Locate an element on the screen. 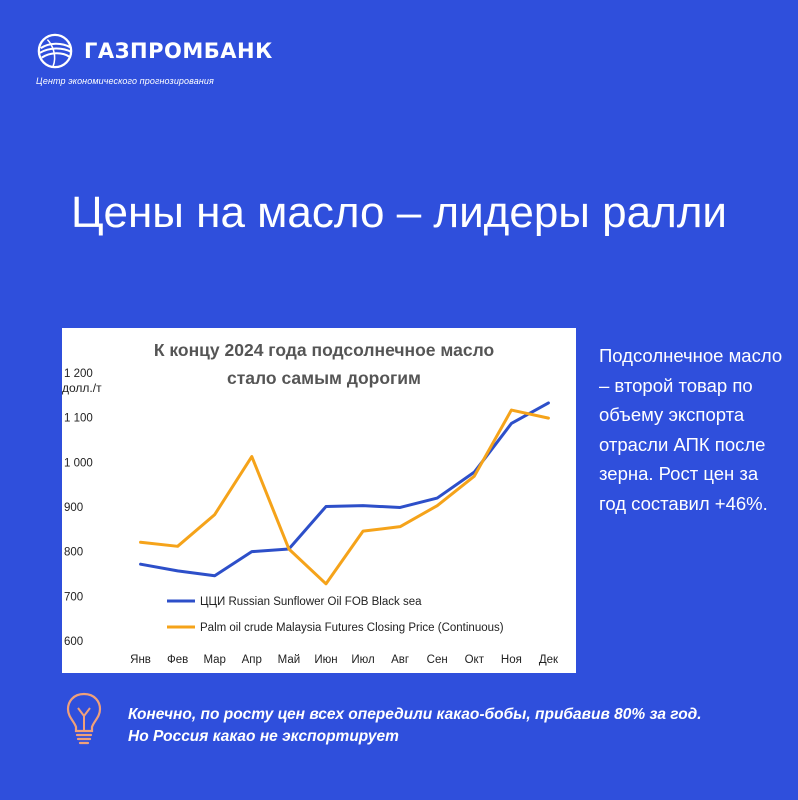  page-title: Цены на масло – лидеры ралли is located at coordinates (399, 212).